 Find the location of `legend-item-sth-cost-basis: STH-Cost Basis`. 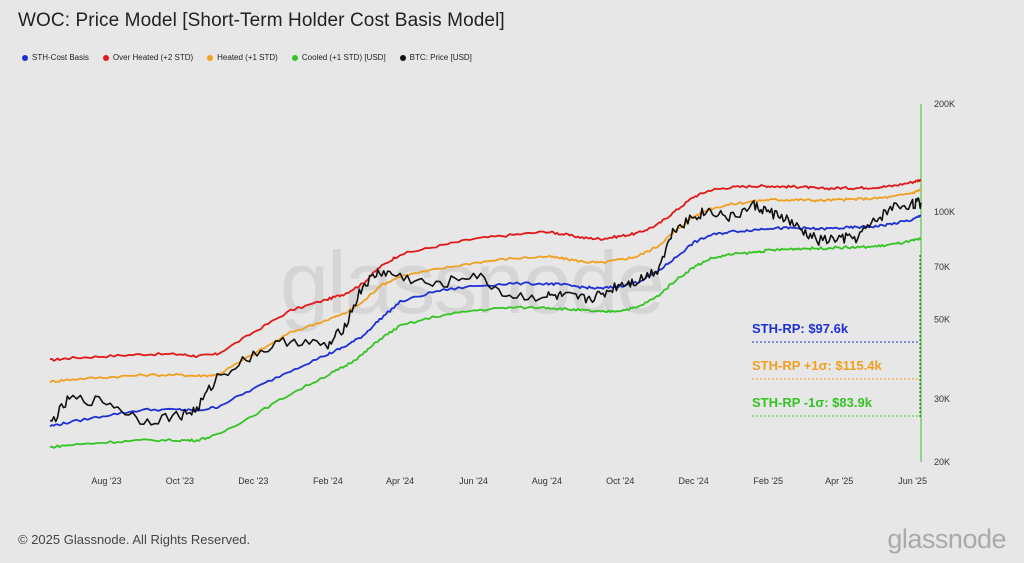

legend-item-sth-cost-basis: STH-Cost Basis is located at coordinates (55, 57).